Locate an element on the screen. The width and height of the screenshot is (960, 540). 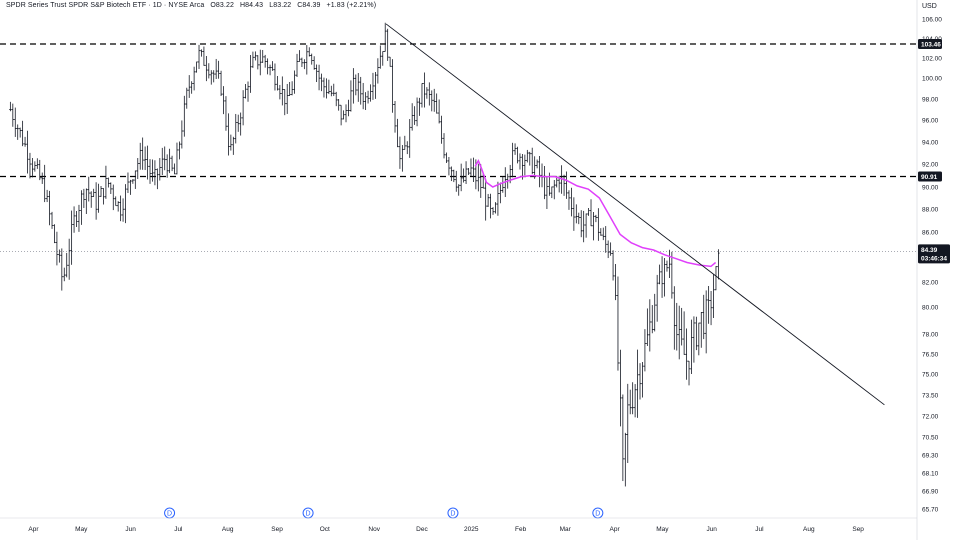
price-tick-label: 106.00 is located at coordinates (932, 19).